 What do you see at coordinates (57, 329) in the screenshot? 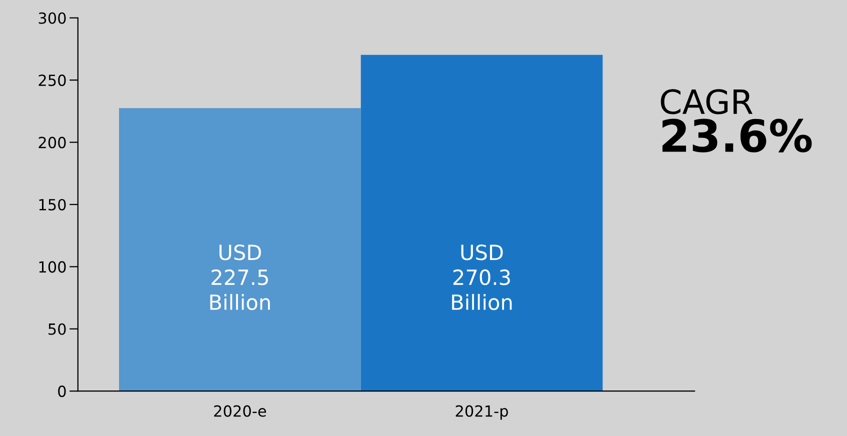
I see `y-tick-label: 50` at bounding box center [57, 329].